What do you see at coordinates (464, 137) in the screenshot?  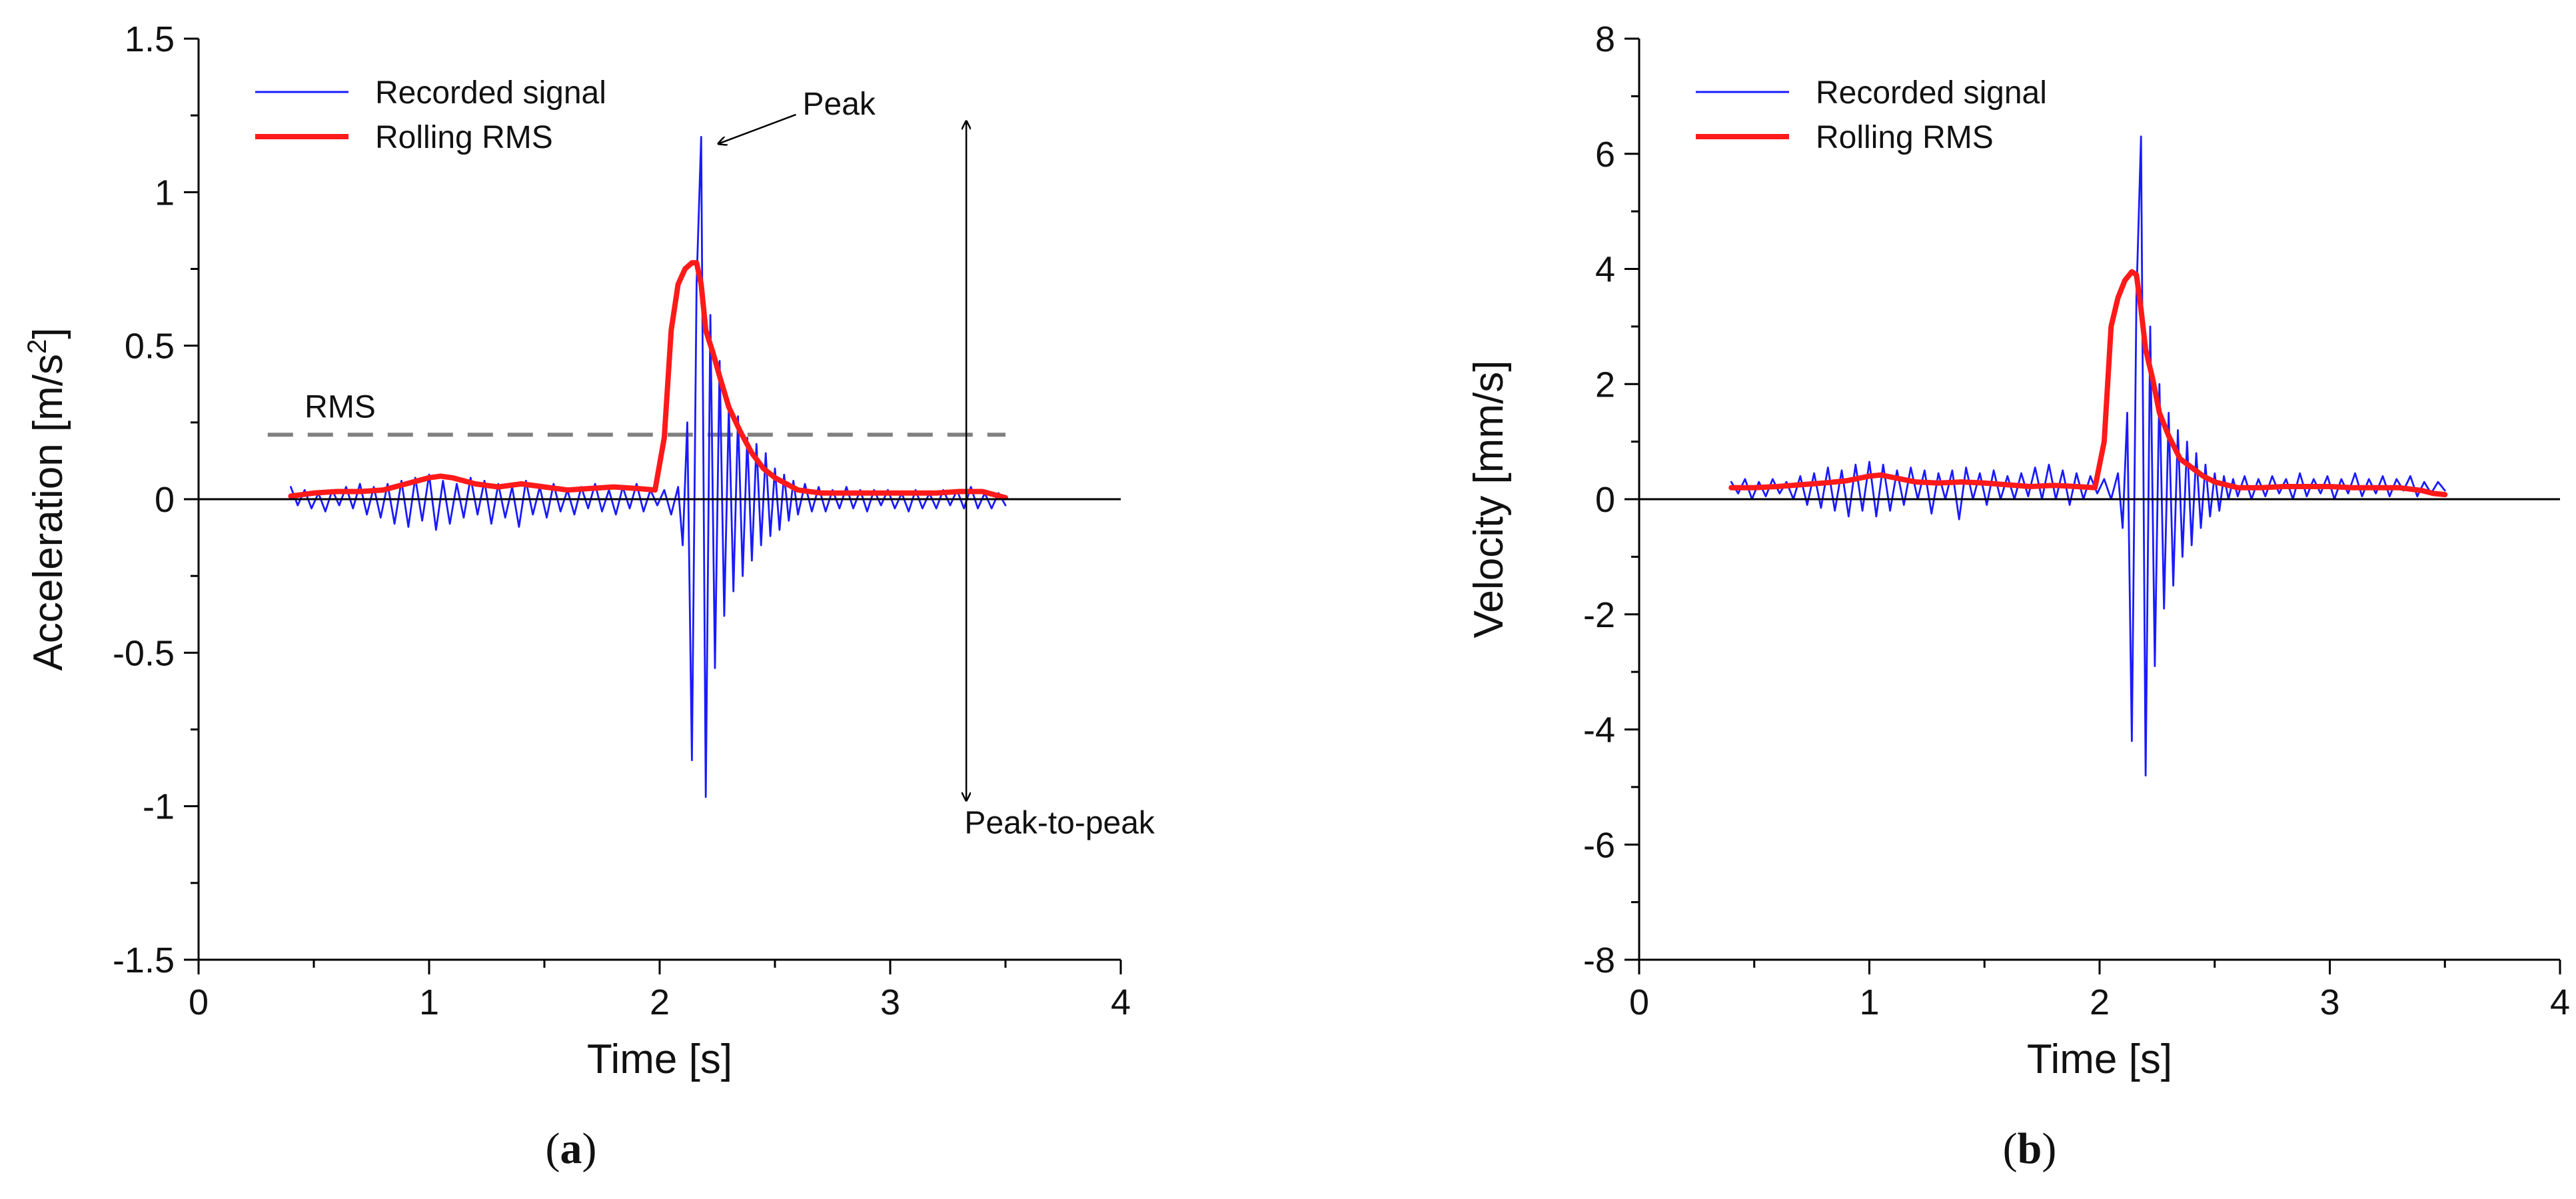 I see `legend-label-rolling-rms-a: Rolling RMS` at bounding box center [464, 137].